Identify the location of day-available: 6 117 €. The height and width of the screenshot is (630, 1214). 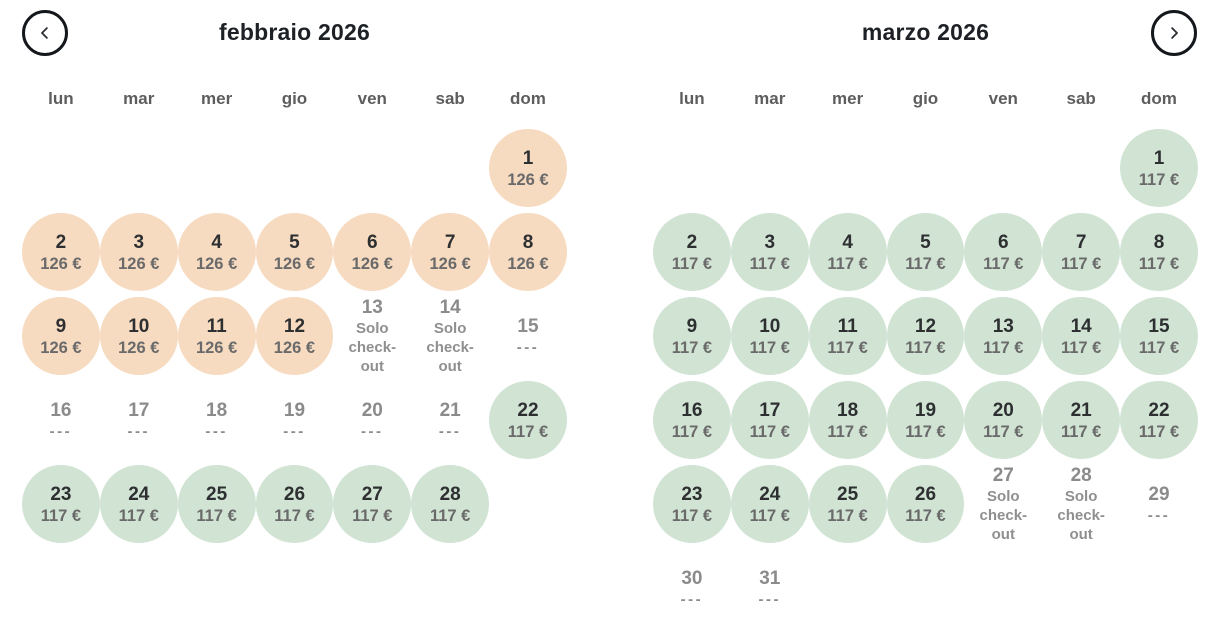
(1003, 252).